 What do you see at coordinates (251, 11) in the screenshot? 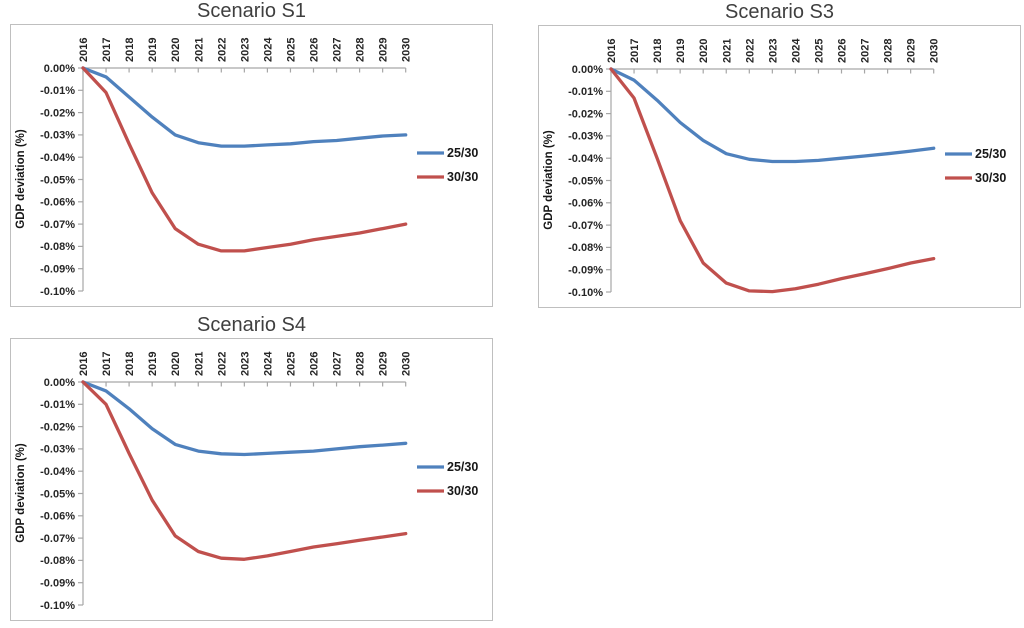
I see `chart-title: Scenario S1` at bounding box center [251, 11].